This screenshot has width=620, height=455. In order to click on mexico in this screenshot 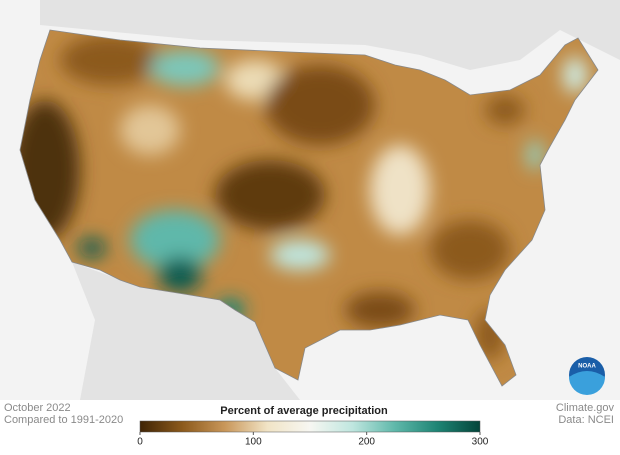, I will do `click(186, 331)`.